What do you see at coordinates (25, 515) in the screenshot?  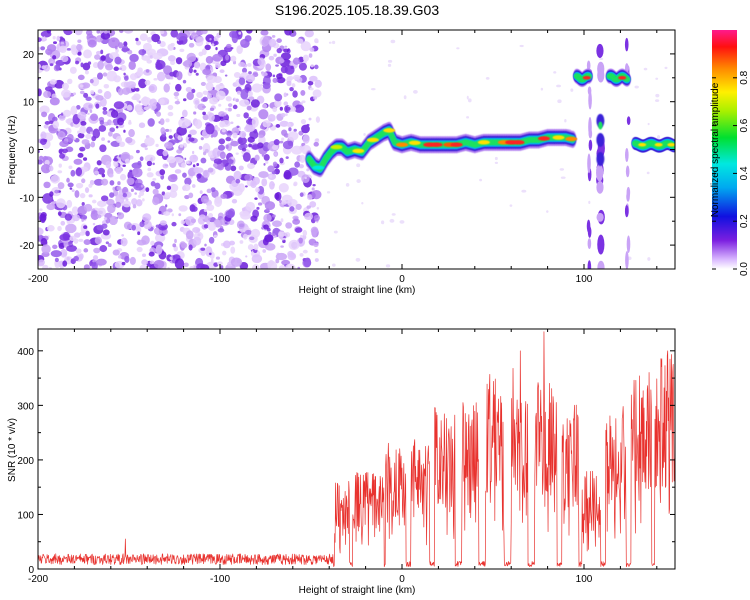 I see `snr-y-tick-label: 100` at bounding box center [25, 515].